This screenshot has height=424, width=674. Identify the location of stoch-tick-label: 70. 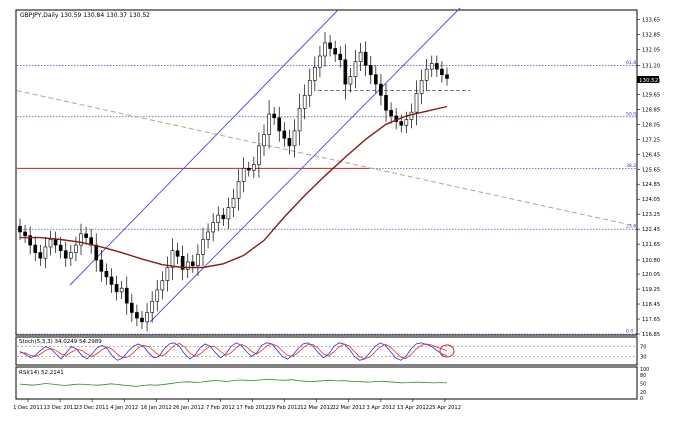
(643, 348).